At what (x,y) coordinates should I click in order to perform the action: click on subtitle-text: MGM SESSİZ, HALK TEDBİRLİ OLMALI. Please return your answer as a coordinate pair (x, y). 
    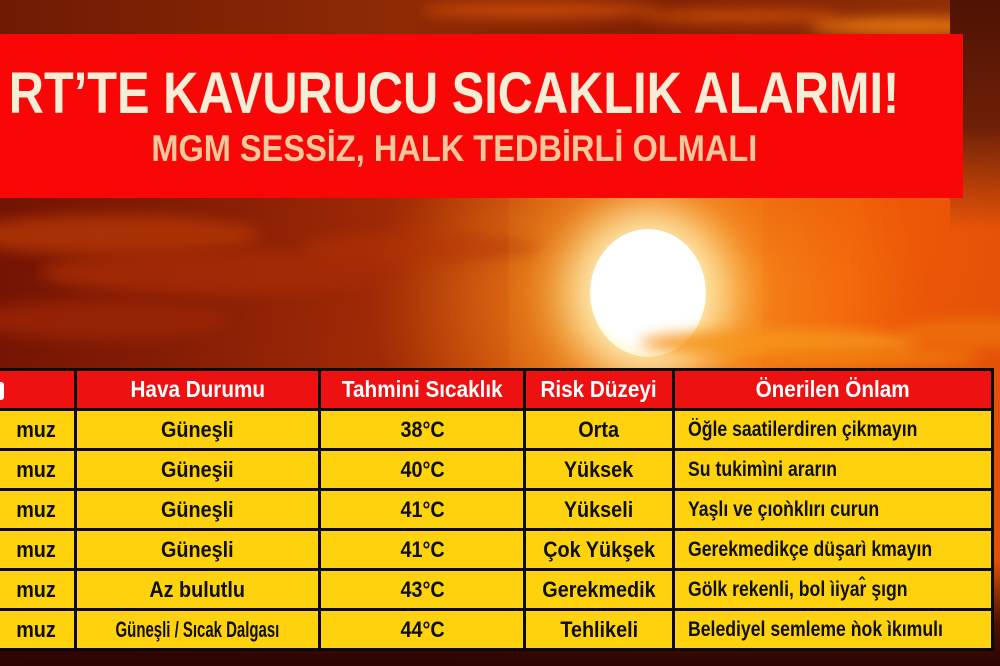
    Looking at the image, I should click on (454, 148).